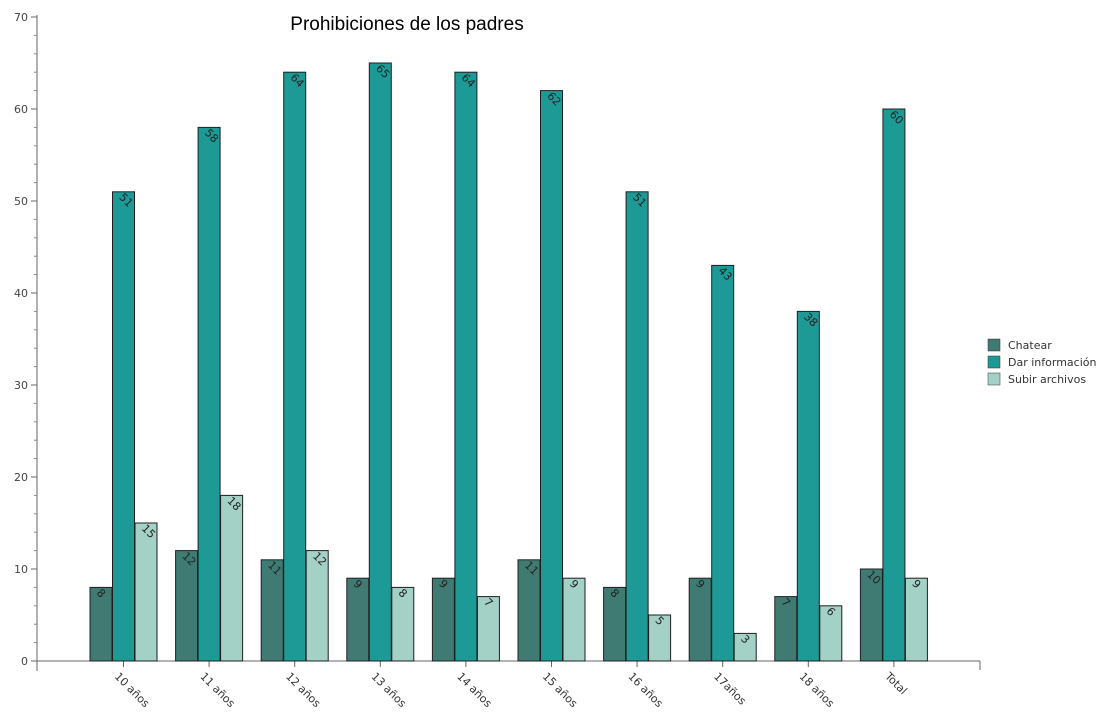  What do you see at coordinates (730, 689) in the screenshot?
I see `x-tick-label: 17años` at bounding box center [730, 689].